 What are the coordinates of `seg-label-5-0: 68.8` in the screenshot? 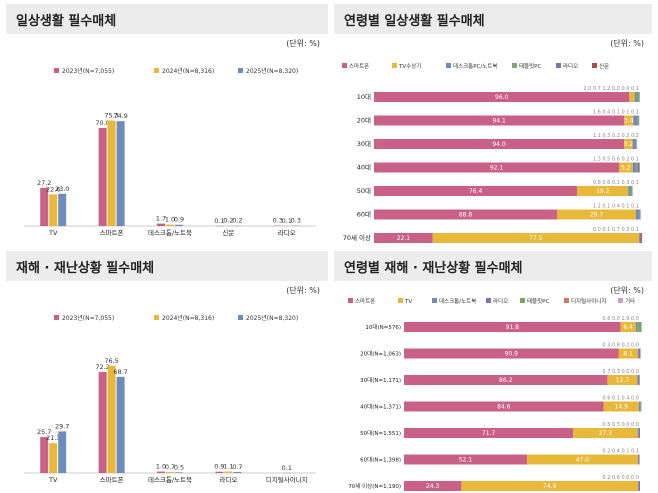 It's located at (466, 215).